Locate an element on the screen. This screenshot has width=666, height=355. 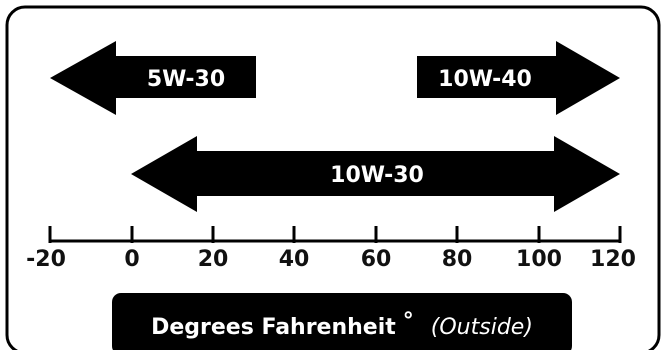
arrow-10w40: 10W-40 is located at coordinates (518, 78).